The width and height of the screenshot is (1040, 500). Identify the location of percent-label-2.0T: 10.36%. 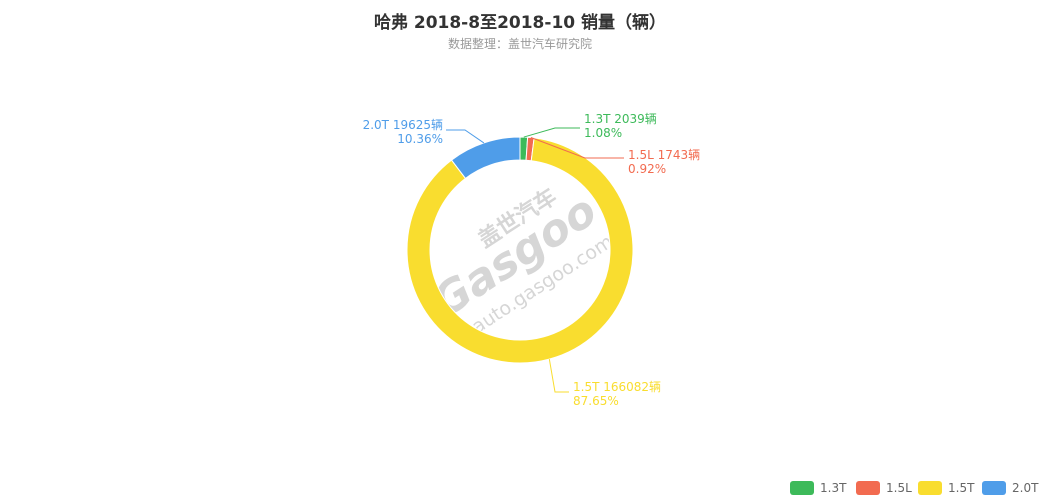
(420, 139).